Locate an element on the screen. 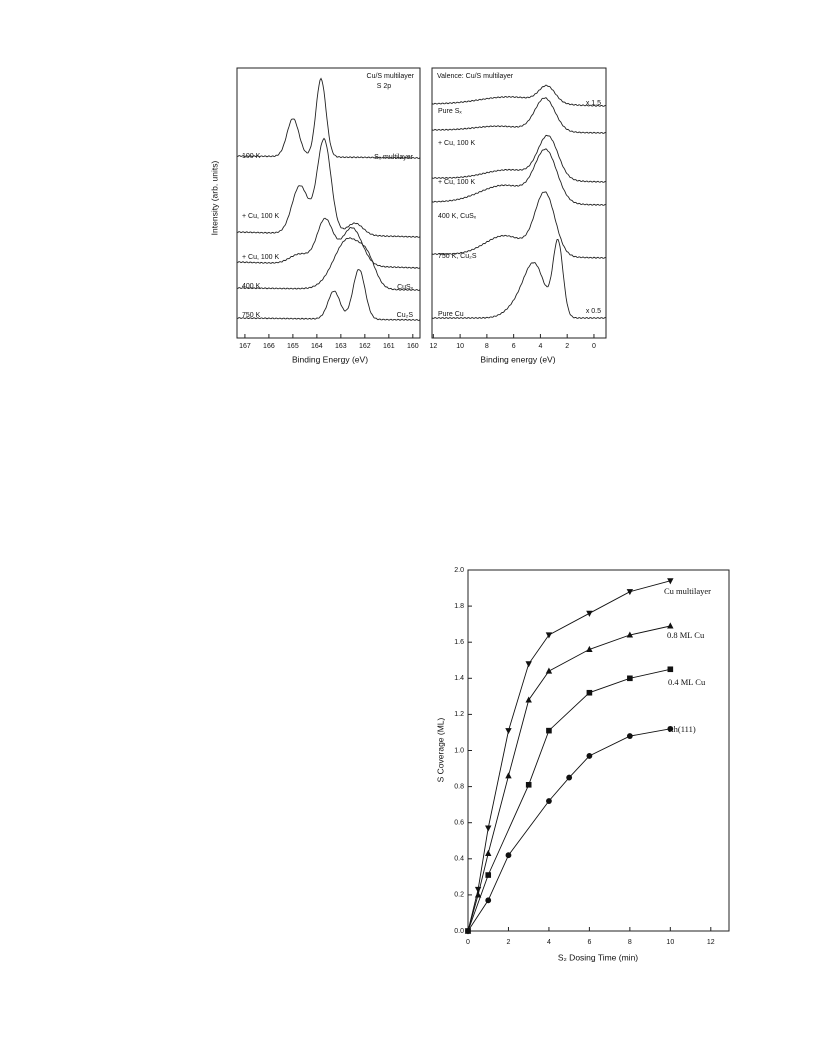 The width and height of the screenshot is (816, 1056). x-tick-label: 166 is located at coordinates (269, 346).